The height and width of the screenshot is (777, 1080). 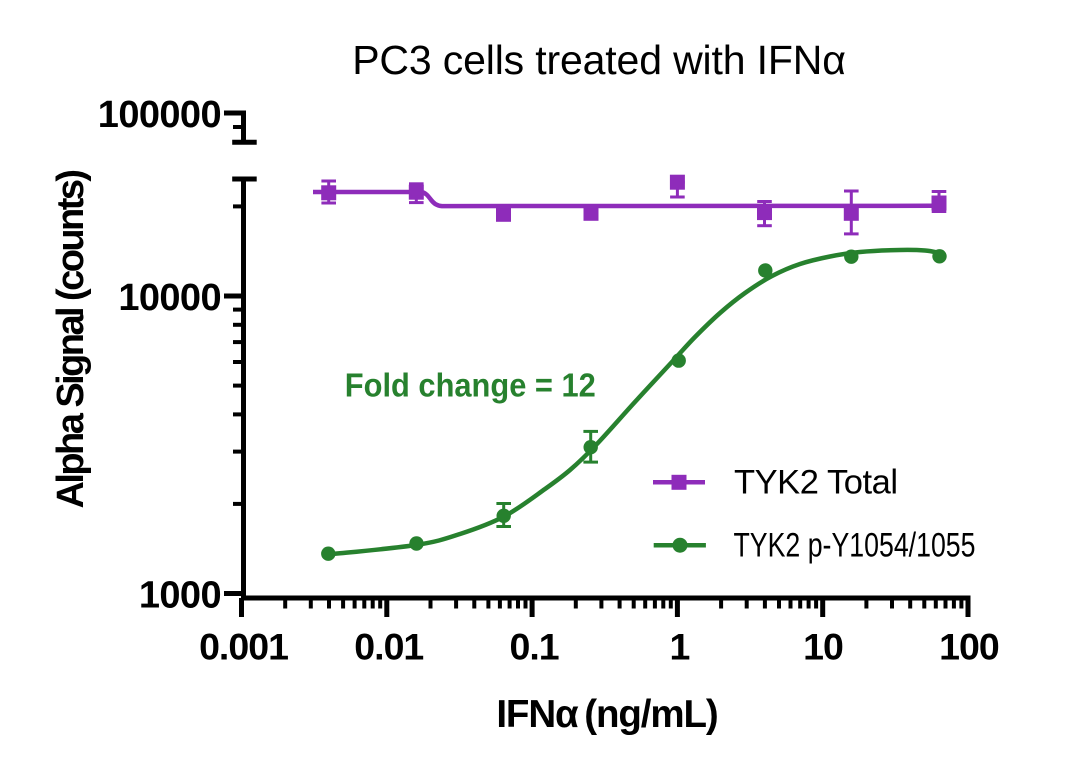 What do you see at coordinates (388, 647) in the screenshot?
I see `svg-text: 0.01` at bounding box center [388, 647].